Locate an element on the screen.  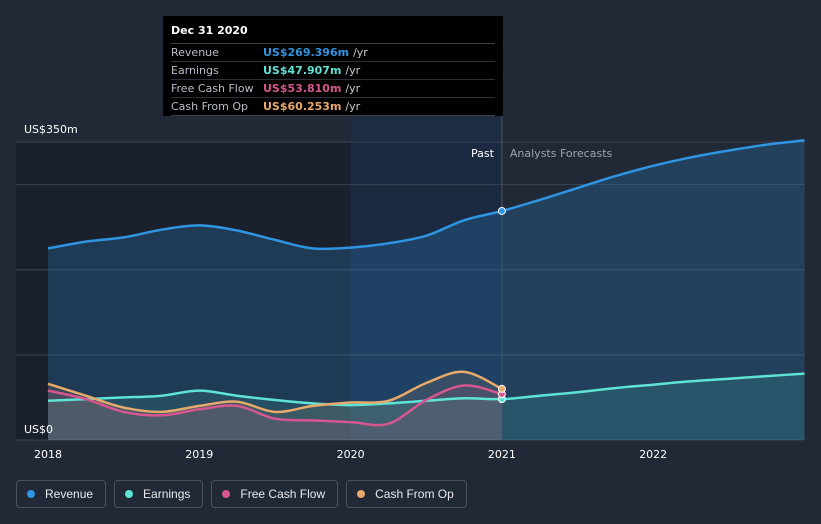
marker-revenue is located at coordinates (501, 210).